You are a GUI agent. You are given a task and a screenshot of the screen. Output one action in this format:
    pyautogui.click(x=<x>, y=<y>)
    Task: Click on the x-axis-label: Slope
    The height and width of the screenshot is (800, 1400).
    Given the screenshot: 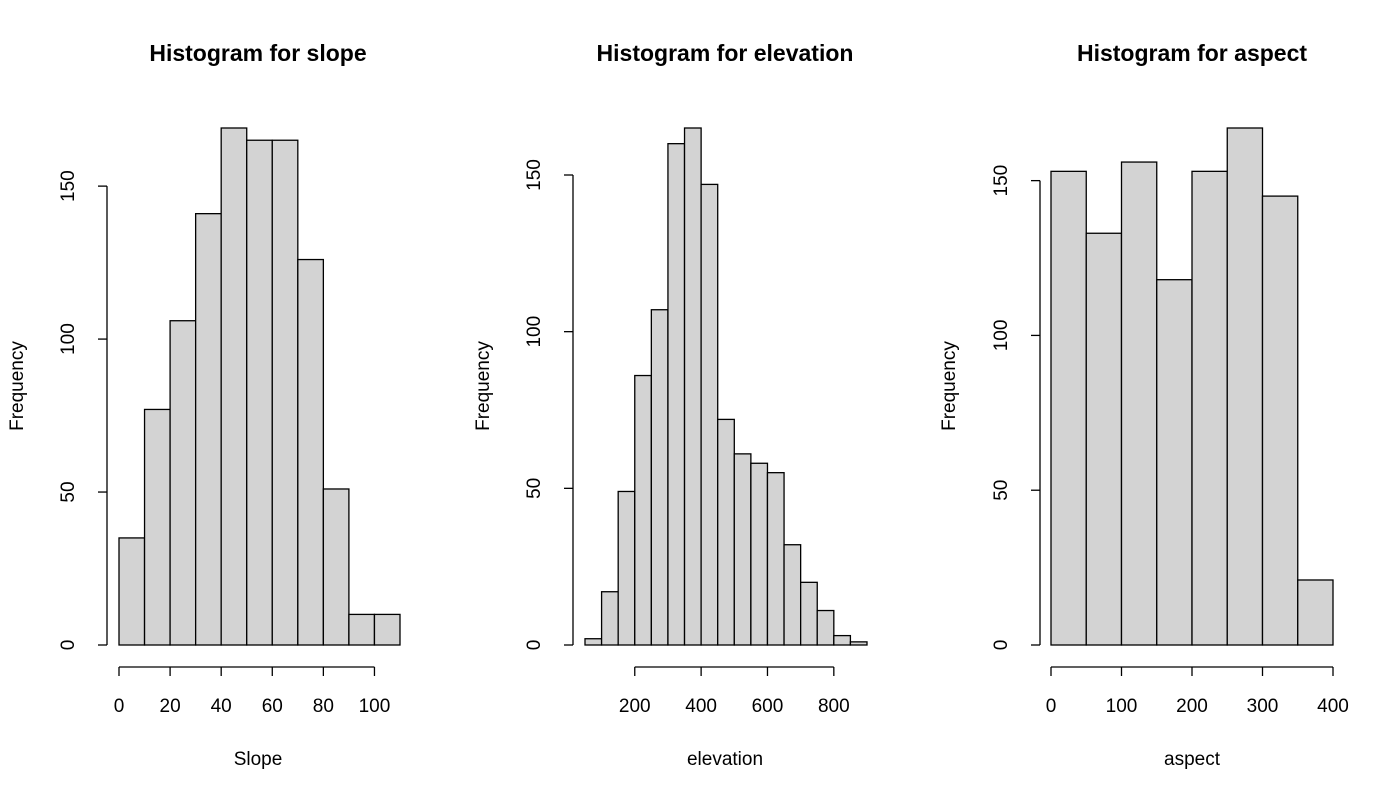 What is the action you would take?
    pyautogui.click(x=258, y=759)
    